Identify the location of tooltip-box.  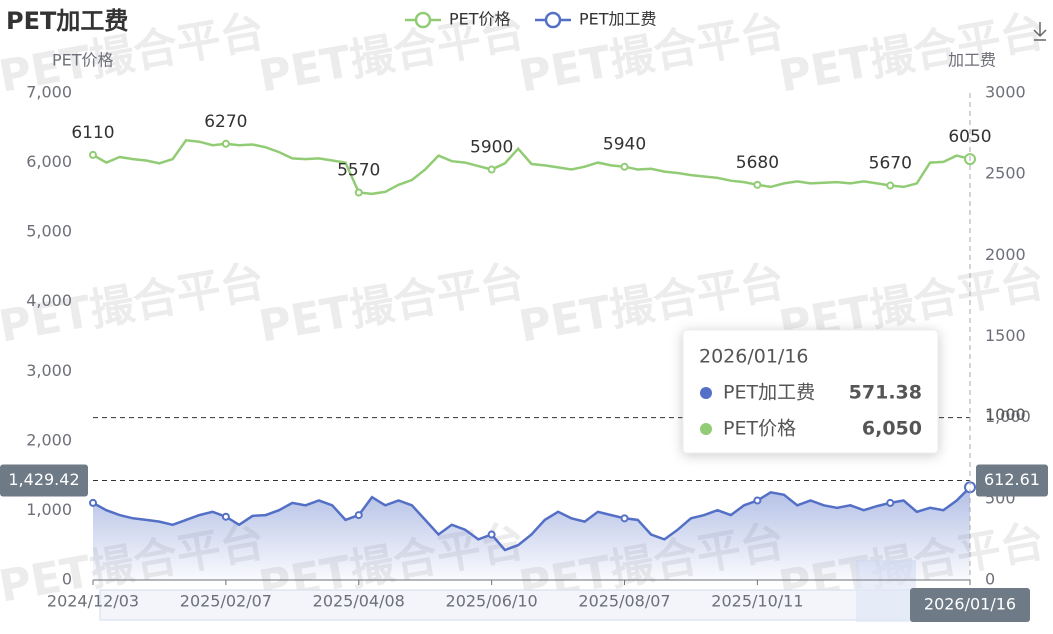
(810, 391).